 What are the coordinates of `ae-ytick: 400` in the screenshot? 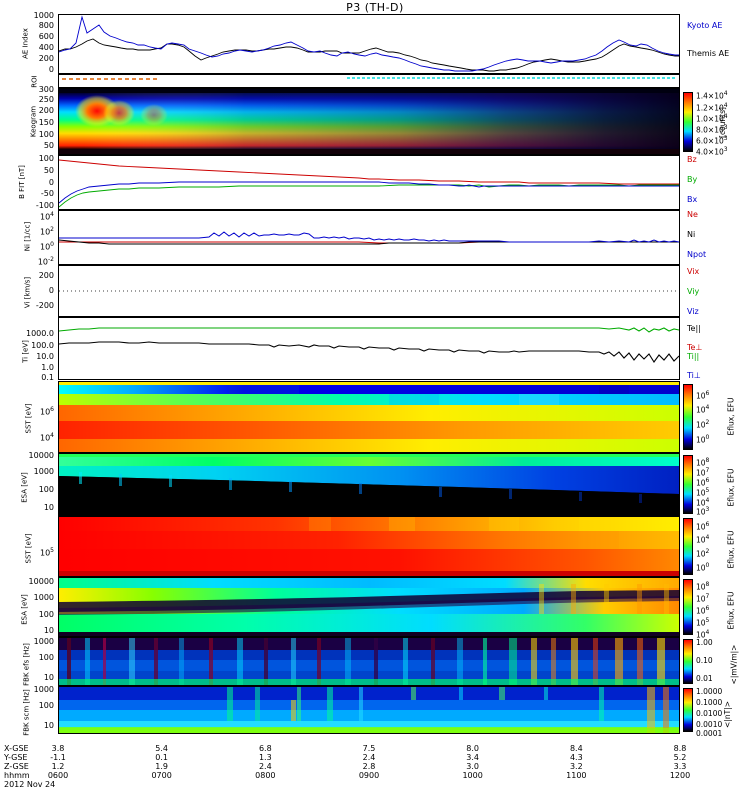 It's located at (46, 47).